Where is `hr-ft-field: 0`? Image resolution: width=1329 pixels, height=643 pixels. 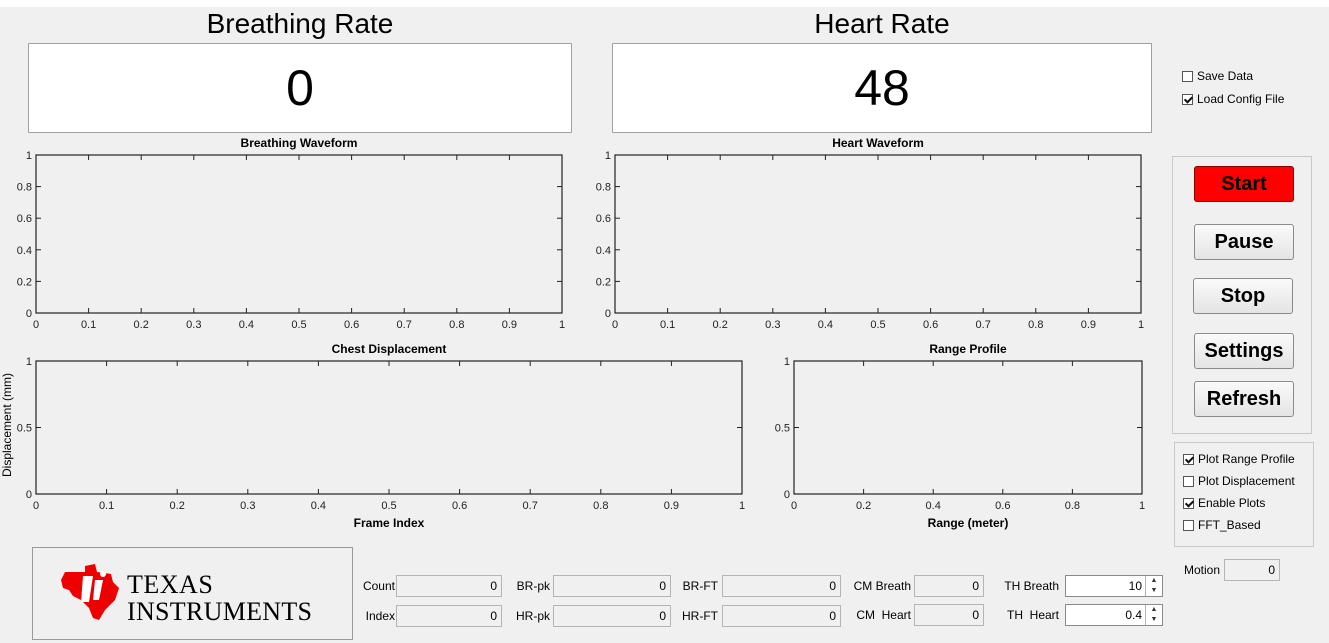 hr-ft-field: 0 is located at coordinates (781, 616).